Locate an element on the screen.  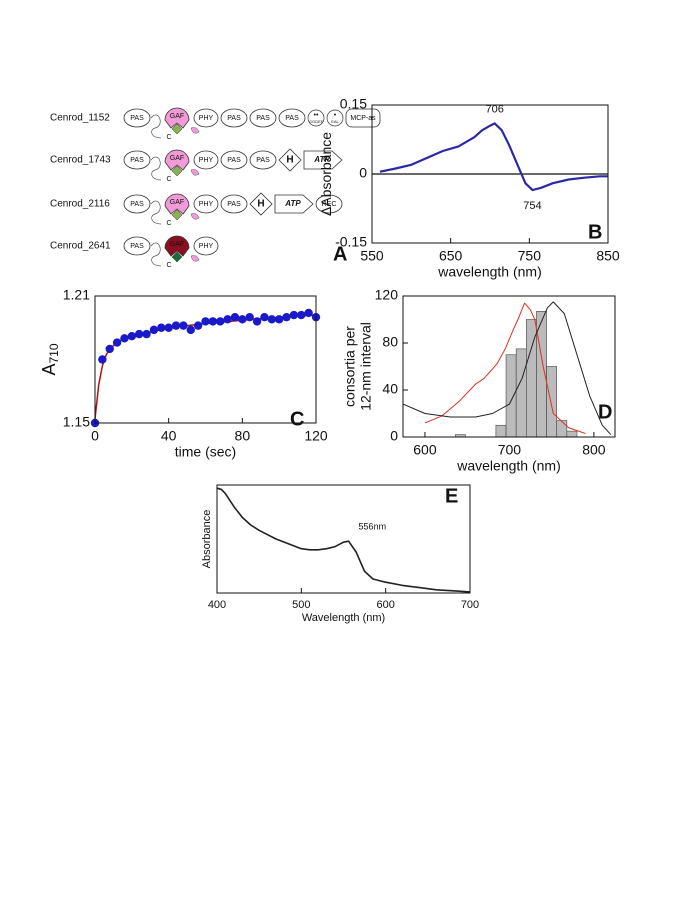
protein-name: Cenrod_1152 is located at coordinates (80, 118).